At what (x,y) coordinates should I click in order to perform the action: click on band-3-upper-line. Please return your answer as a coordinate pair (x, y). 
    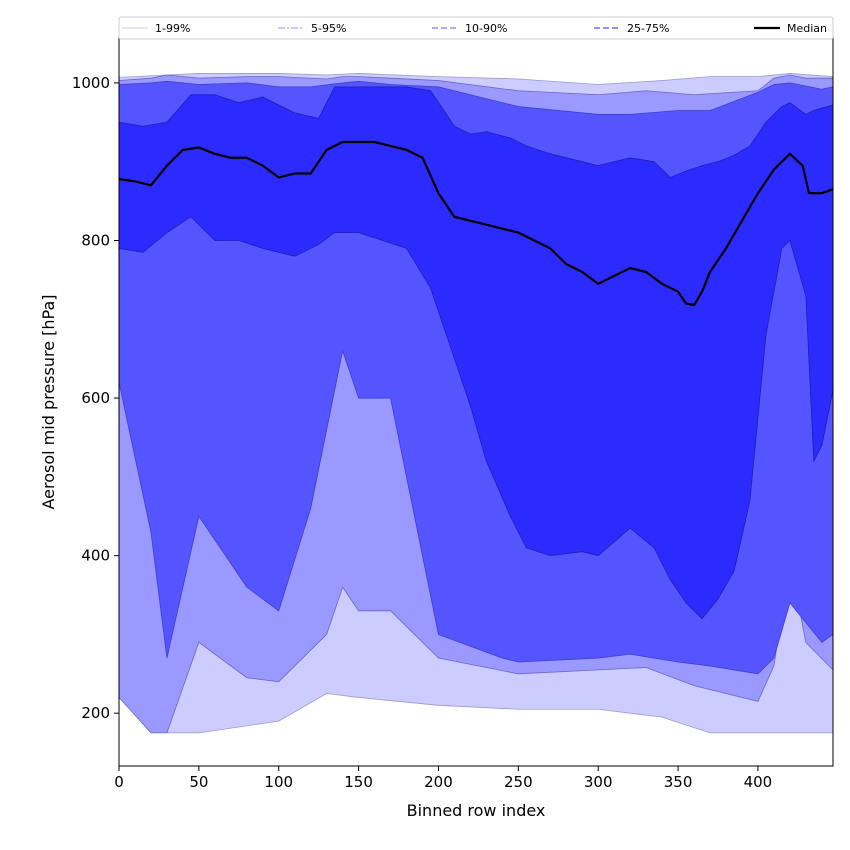
    Looking at the image, I should click on (476, 97).